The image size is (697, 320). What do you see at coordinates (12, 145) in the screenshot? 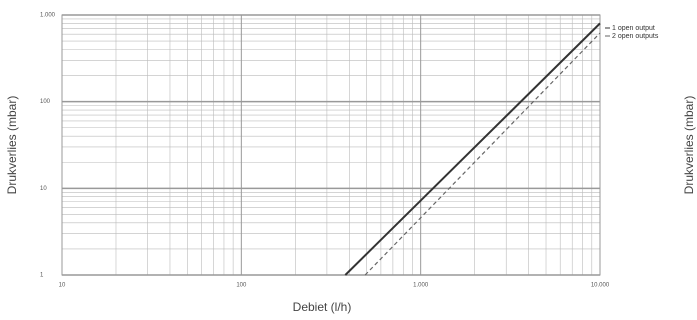
I see `y-axis-label: Drukverlies (mbar)` at bounding box center [12, 145].